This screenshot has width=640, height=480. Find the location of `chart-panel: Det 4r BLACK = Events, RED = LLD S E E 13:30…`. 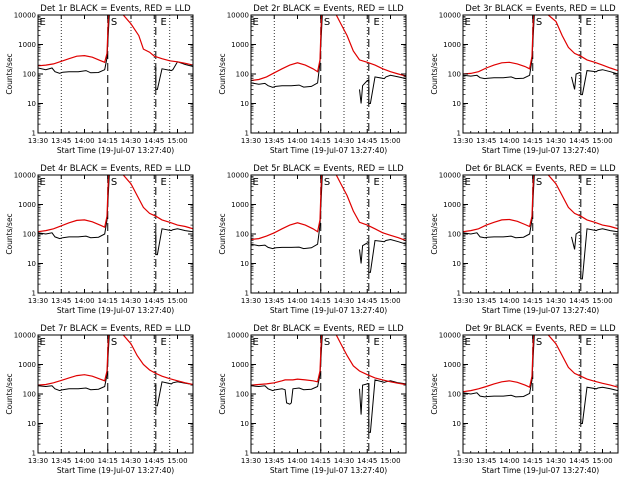

chart-panel: Det 4r BLACK = Events, RED = LLD S E E 13:30… is located at coordinates (99, 239).